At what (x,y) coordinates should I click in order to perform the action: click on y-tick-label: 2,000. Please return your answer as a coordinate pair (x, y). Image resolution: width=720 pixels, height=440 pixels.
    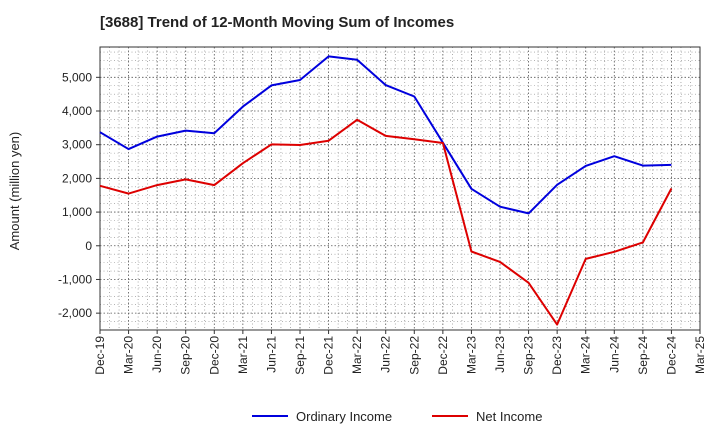
    Looking at the image, I should click on (77, 178).